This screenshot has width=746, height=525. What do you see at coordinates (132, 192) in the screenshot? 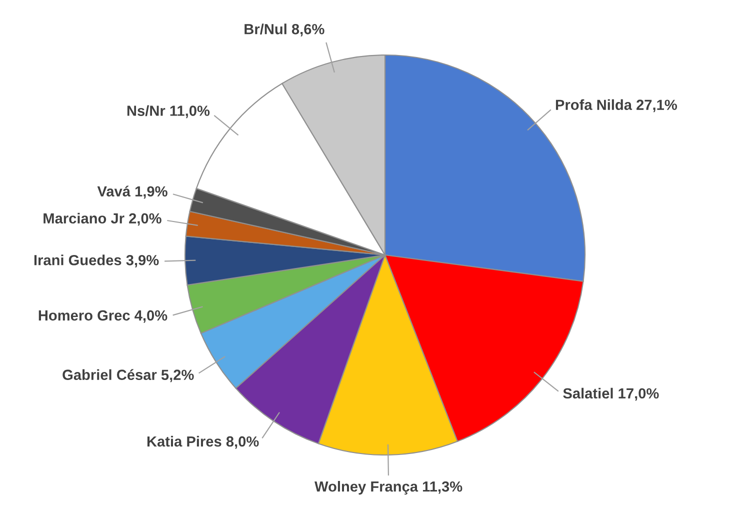
I see `slice-label: Vavá 1,9%` at bounding box center [132, 192].